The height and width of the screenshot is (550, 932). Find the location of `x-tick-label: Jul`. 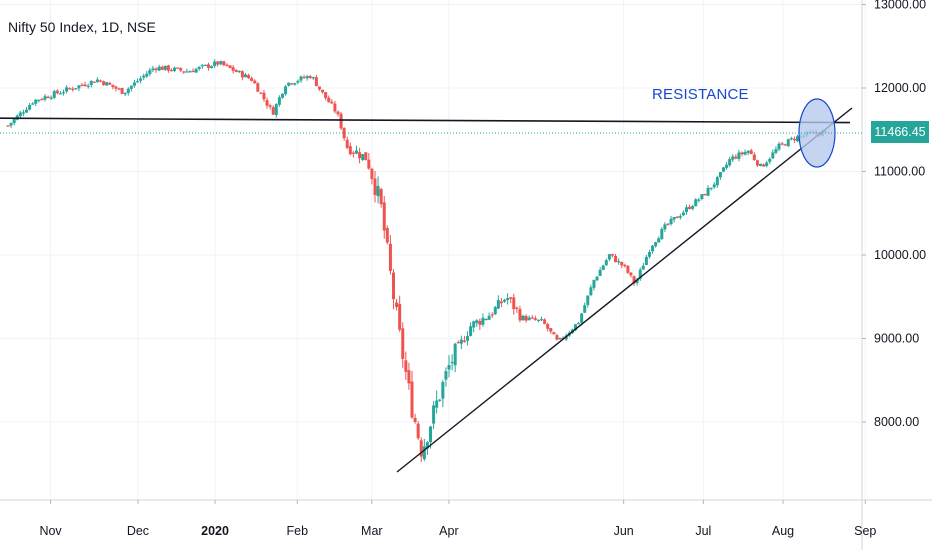

x-tick-label: Jul is located at coordinates (703, 531).